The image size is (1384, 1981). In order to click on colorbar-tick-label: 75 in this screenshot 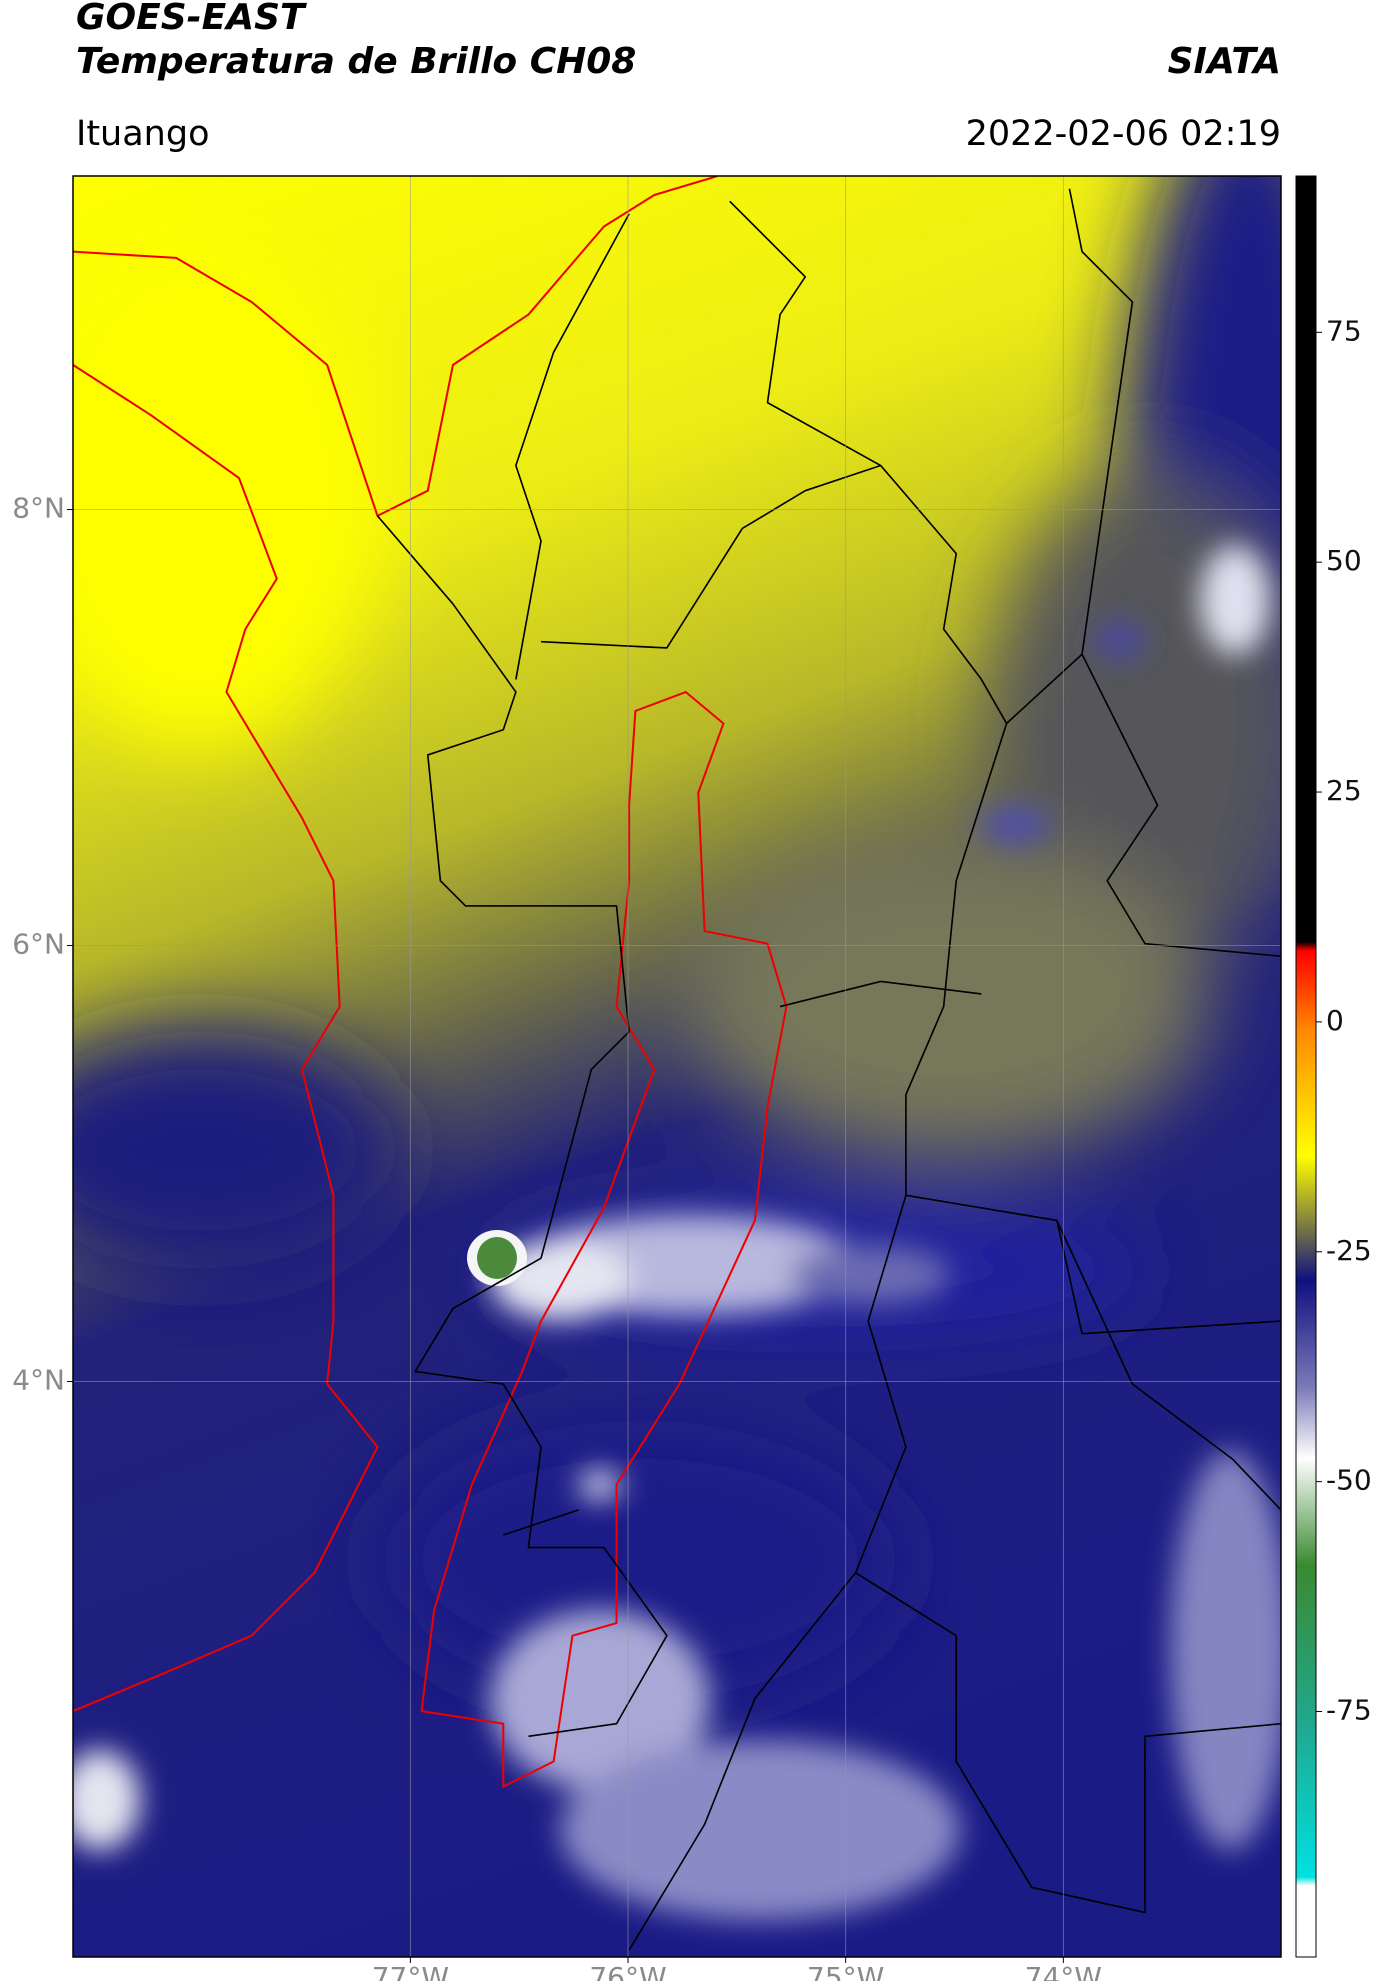, I will do `click(1344, 330)`.